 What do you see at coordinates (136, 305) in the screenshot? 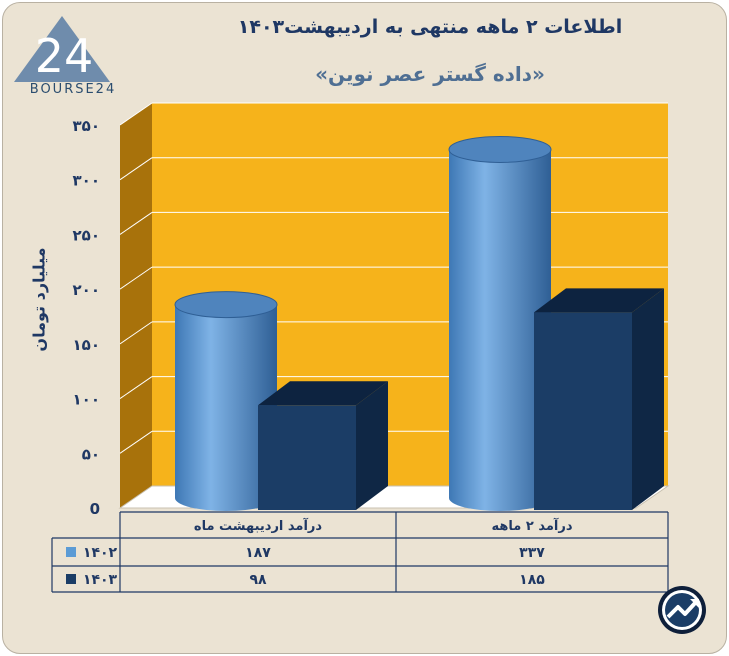
I see `plot-side-wall` at bounding box center [136, 305].